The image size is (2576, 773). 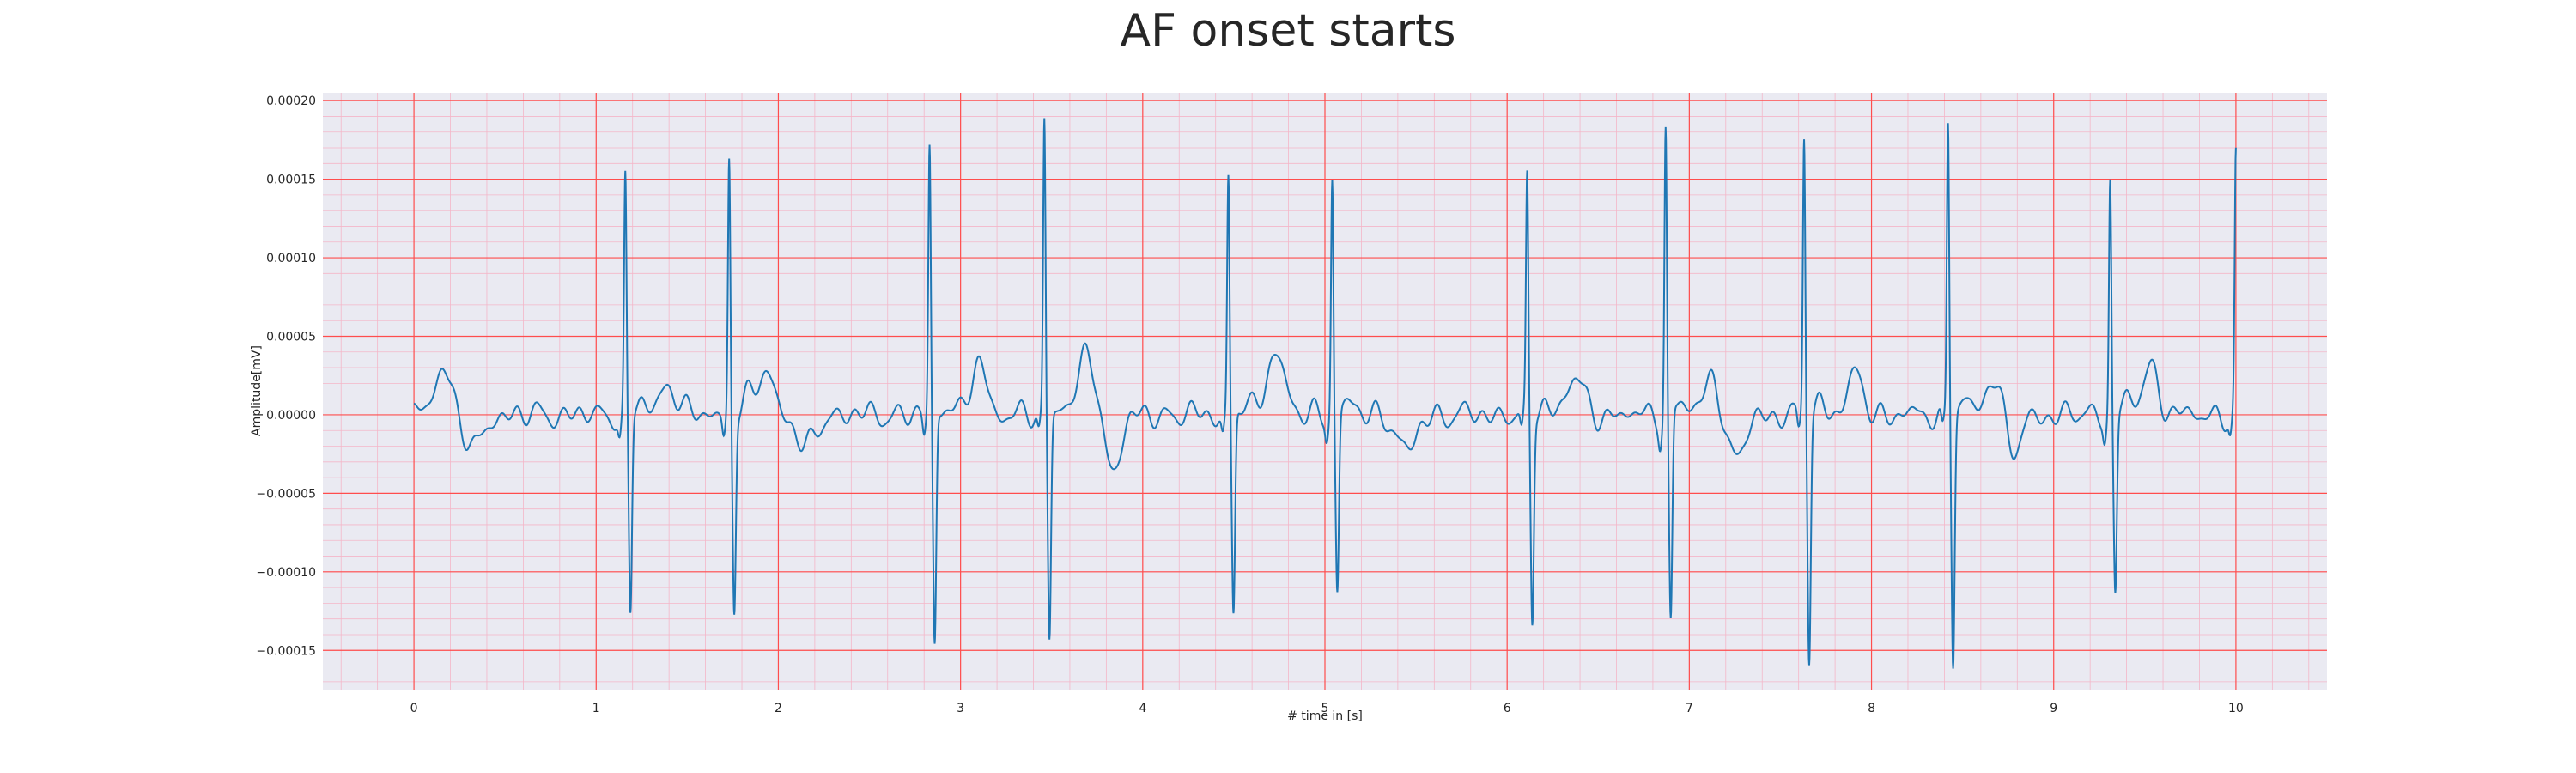 I want to click on x-tick-label: 5, so click(x=1325, y=708).